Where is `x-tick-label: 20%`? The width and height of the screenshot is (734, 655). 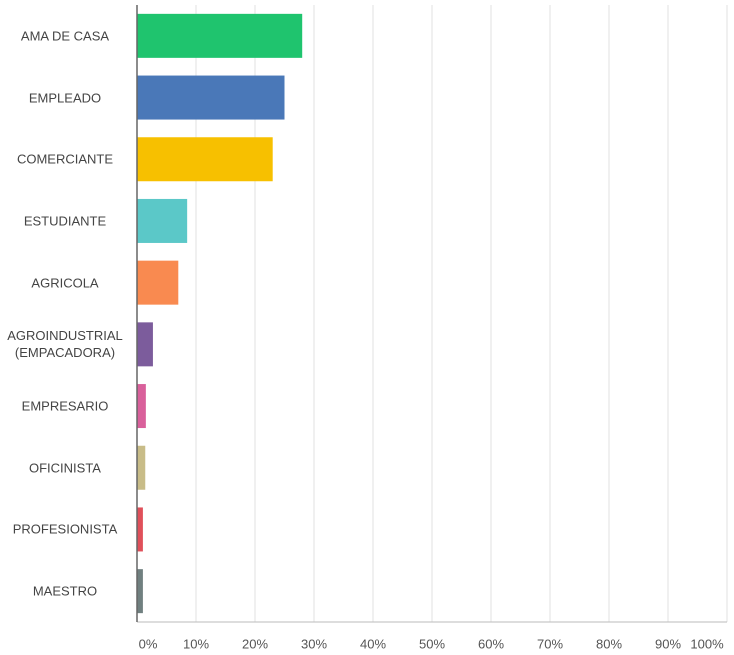 x-tick-label: 20% is located at coordinates (255, 643).